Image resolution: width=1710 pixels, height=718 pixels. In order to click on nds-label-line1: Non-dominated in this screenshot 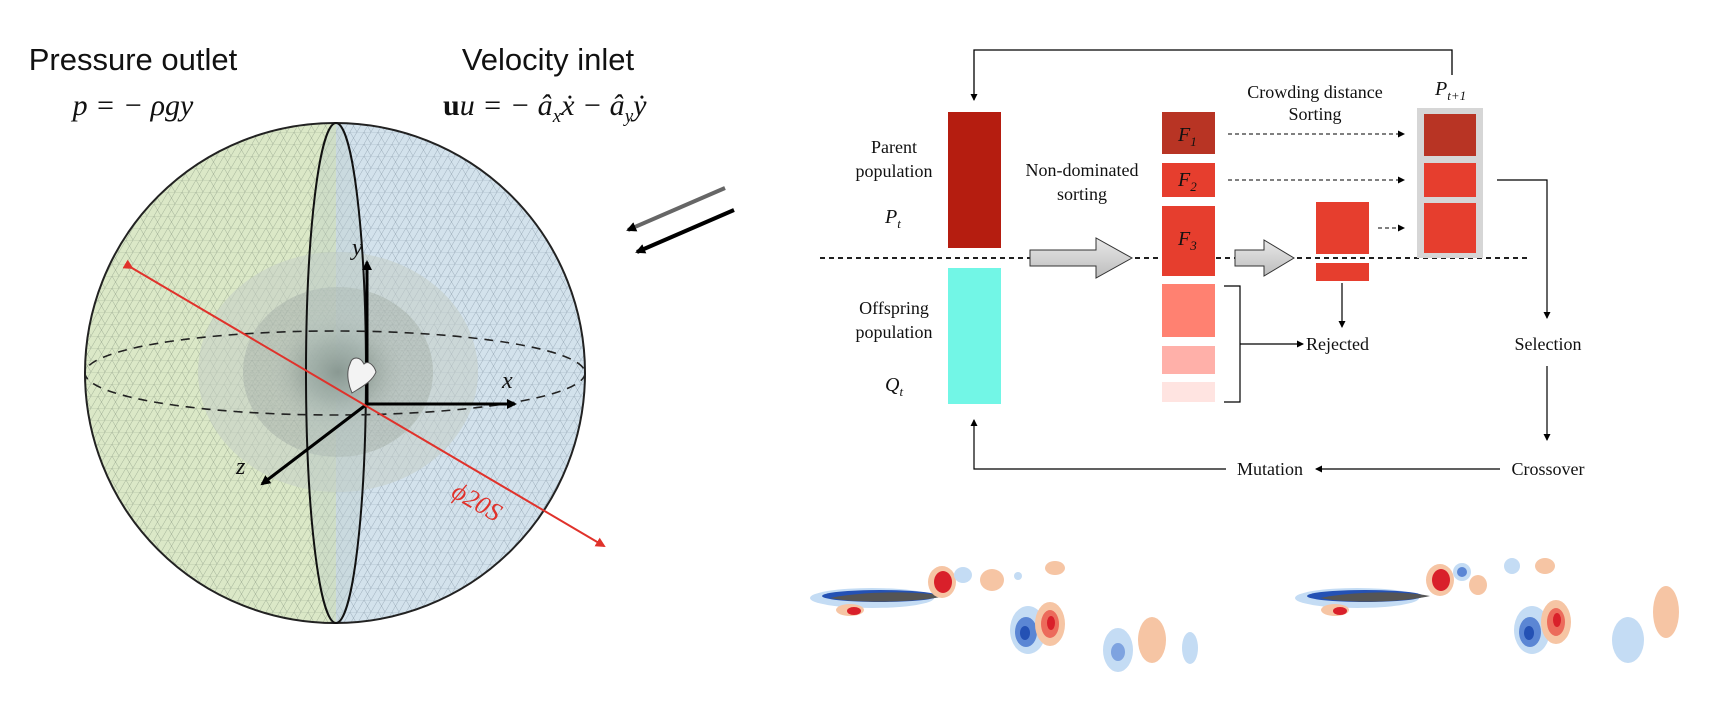, I will do `click(1082, 170)`.